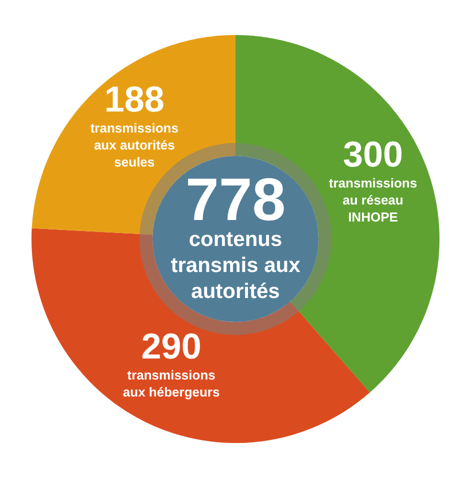 This screenshot has width=476, height=485. Describe the element at coordinates (373, 199) in the screenshot. I see `slice-label: transmissions au réseau INHOPE` at that location.